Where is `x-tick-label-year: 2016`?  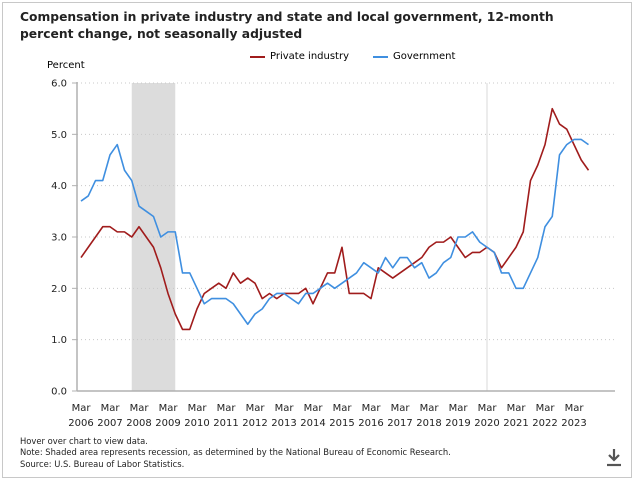
x-tick-label-year: 2016 is located at coordinates (370, 423).